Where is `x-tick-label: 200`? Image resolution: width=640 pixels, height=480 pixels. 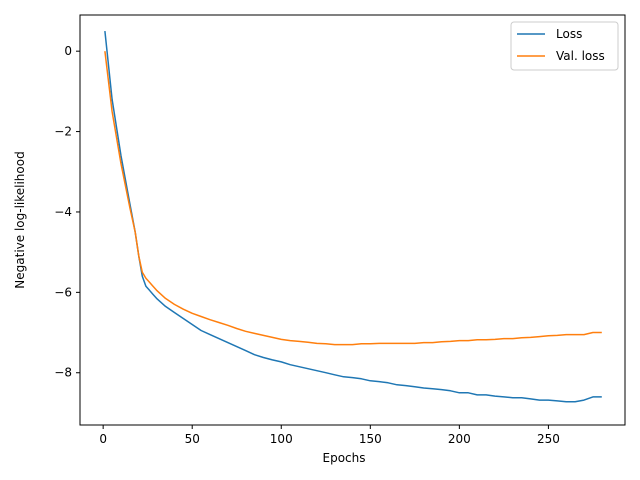 x-tick-label: 200 is located at coordinates (459, 439).